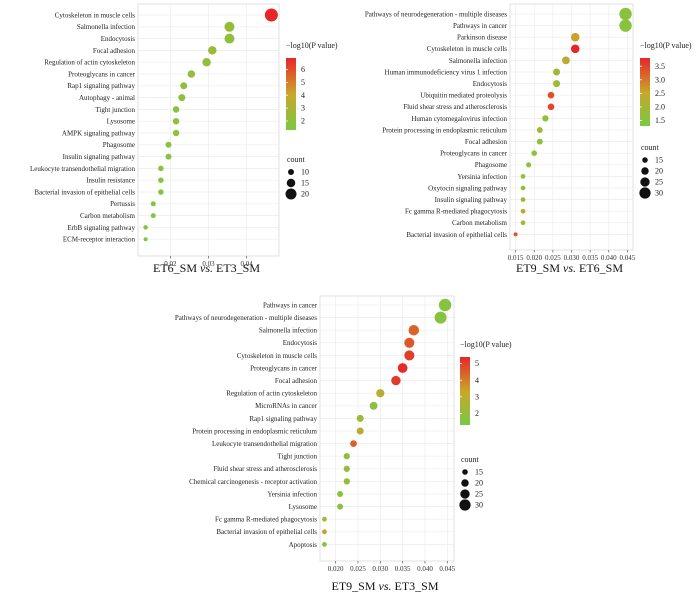  Describe the element at coordinates (384, 586) in the screenshot. I see `x-axis-title: ET9_SM vs. ET3_SM` at that location.